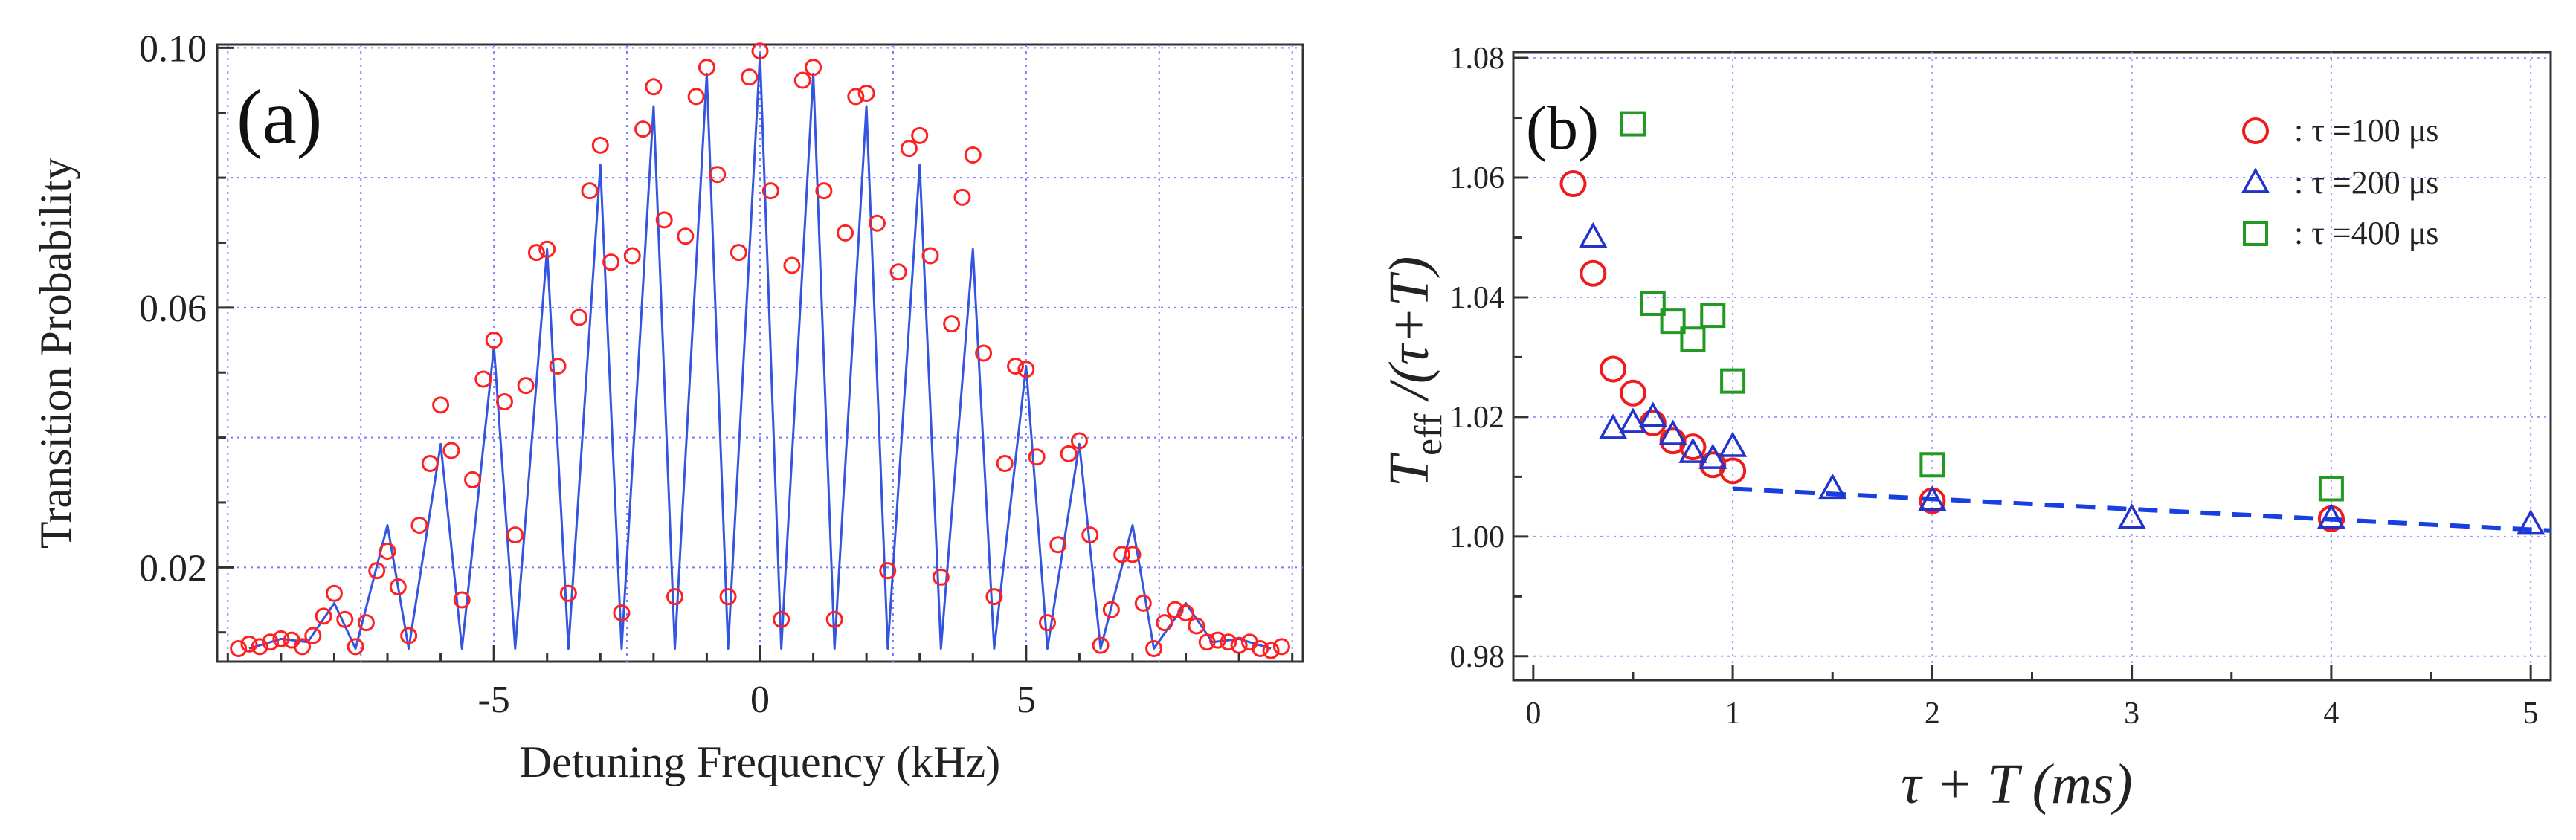 The height and width of the screenshot is (840, 2576). Describe the element at coordinates (1733, 714) in the screenshot. I see `chart-b-x-tick-label: 1` at that location.